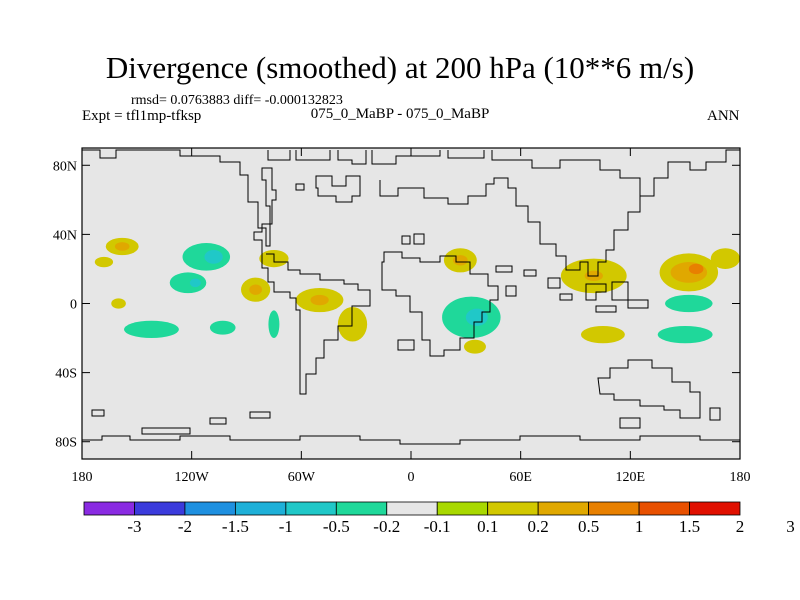  What do you see at coordinates (400, 114) in the screenshot?
I see `case-id-label: 075_0_MaBP - 075_0_MaBP` at bounding box center [400, 114].